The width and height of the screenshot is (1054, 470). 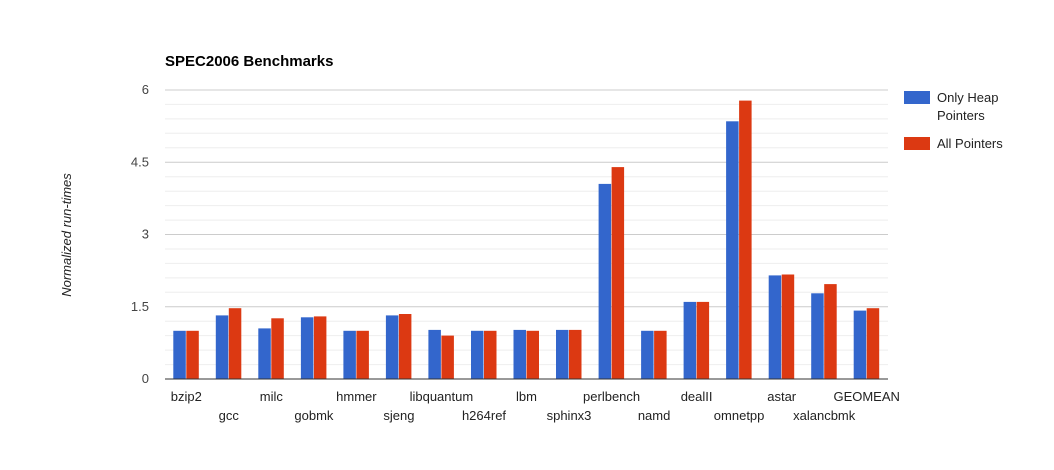 What do you see at coordinates (192, 354) in the screenshot?
I see `bar-bzip2-all-pointers` at bounding box center [192, 354].